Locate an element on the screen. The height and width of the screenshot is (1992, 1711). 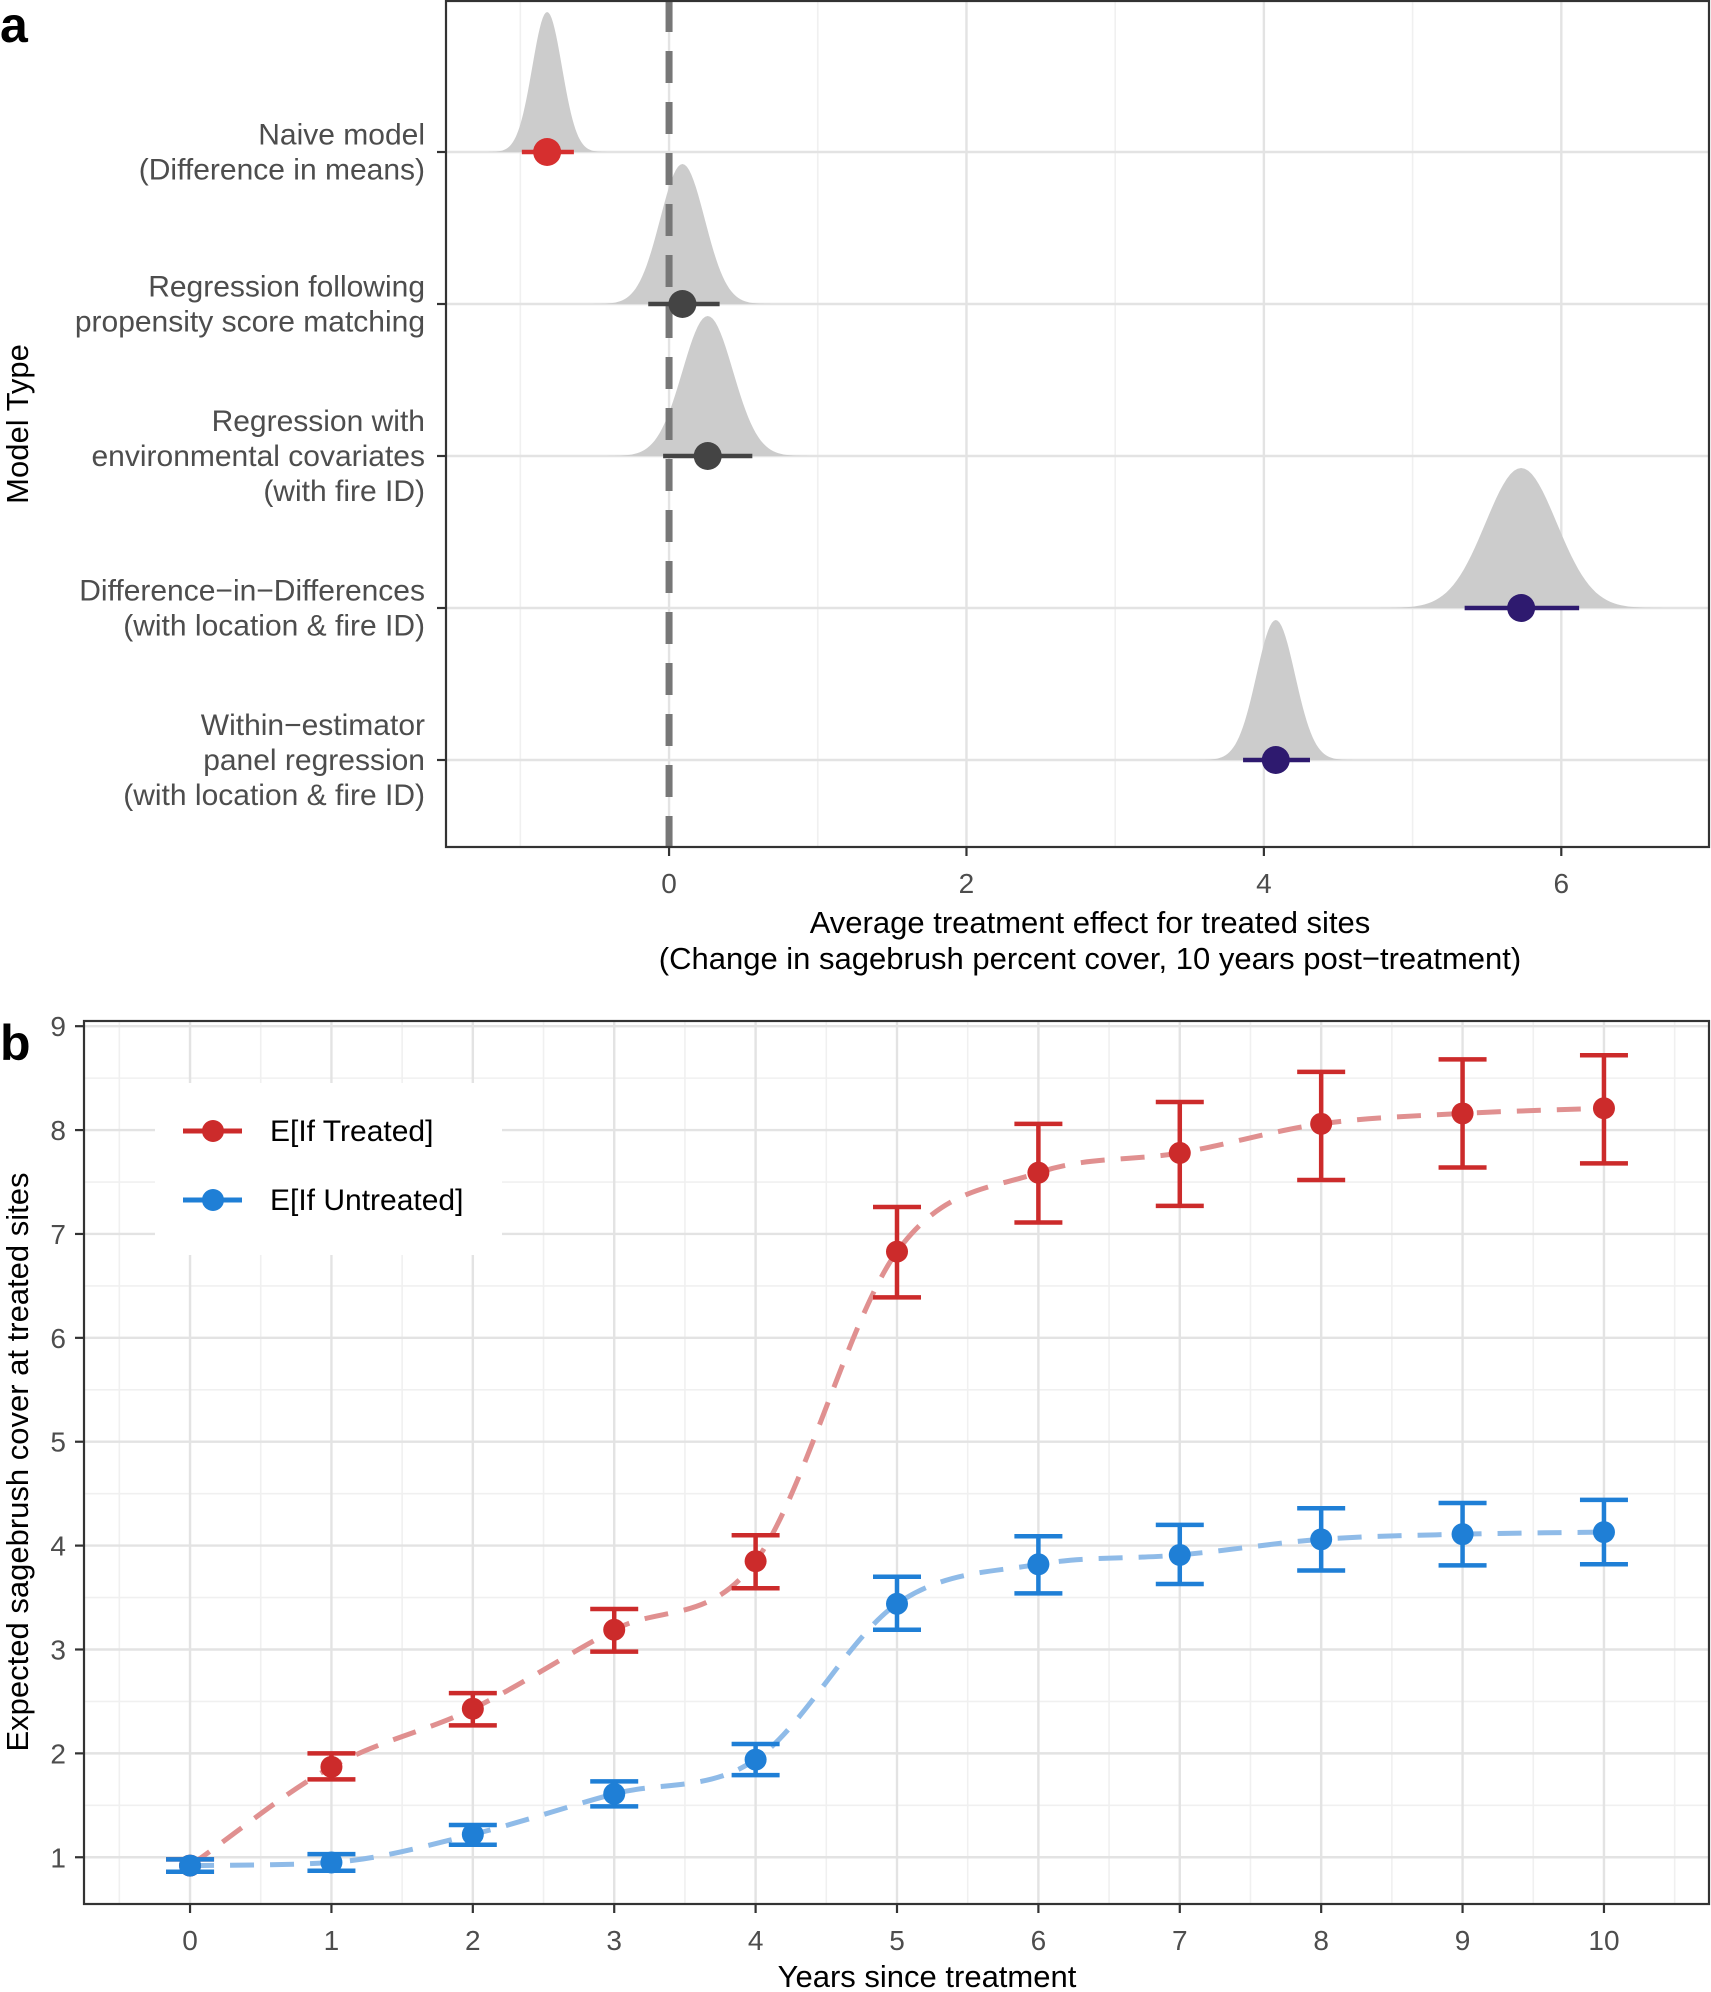
panel-a-xtick-label: 4 is located at coordinates (1264, 883).